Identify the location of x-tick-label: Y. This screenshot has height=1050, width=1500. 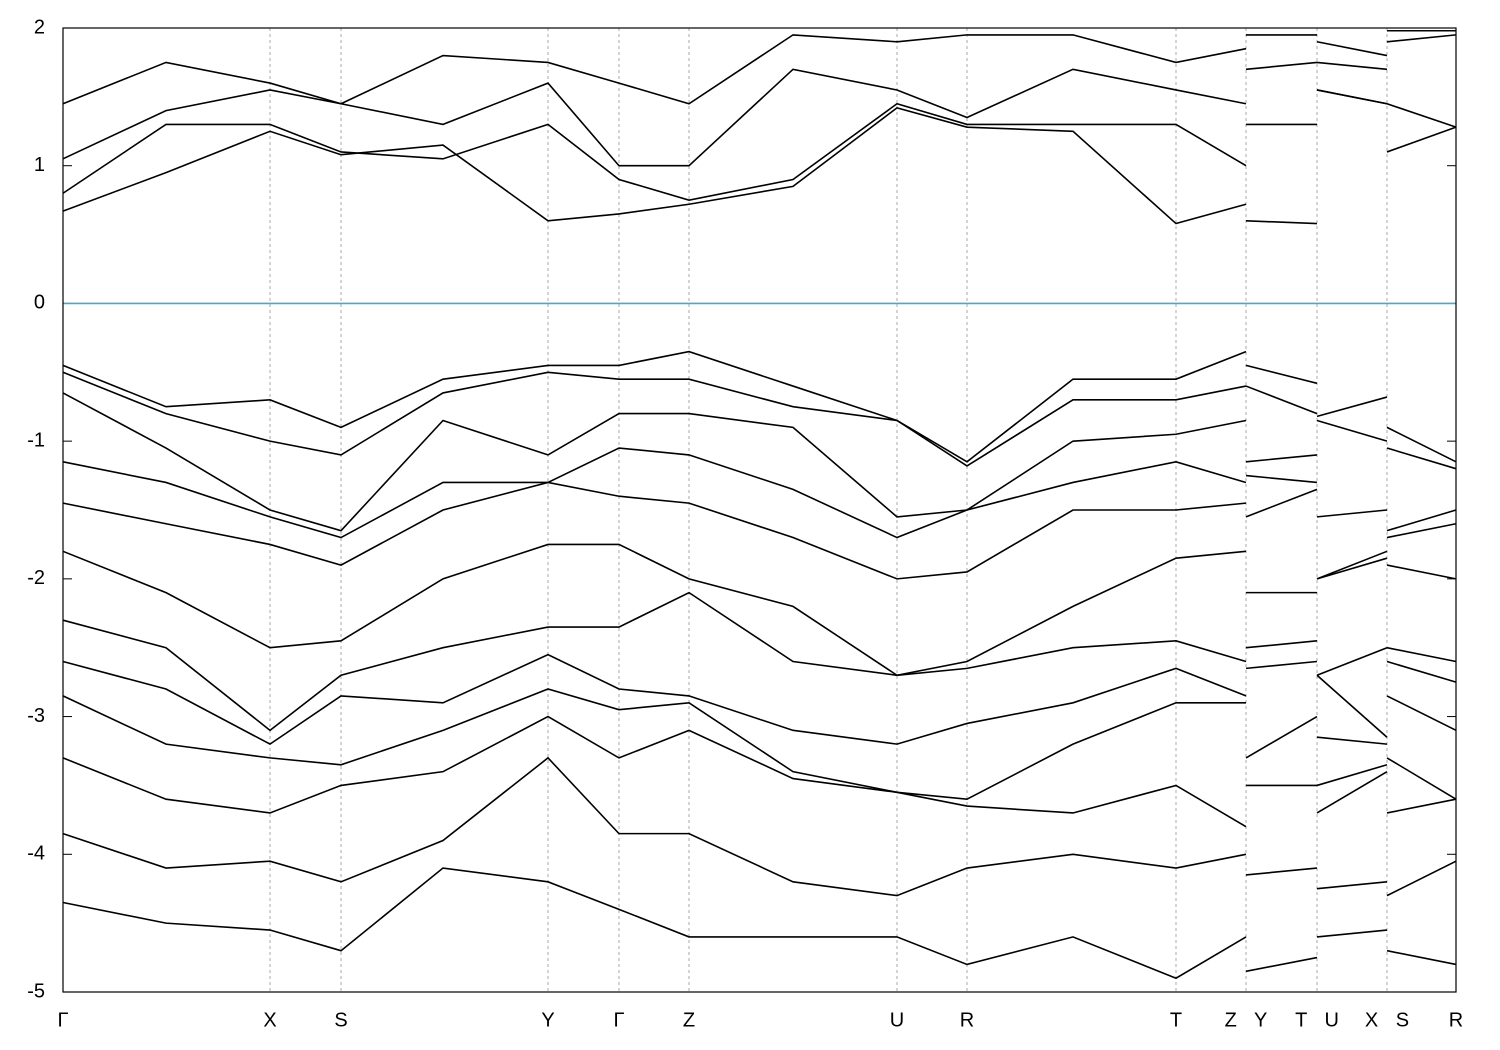
(547, 1020).